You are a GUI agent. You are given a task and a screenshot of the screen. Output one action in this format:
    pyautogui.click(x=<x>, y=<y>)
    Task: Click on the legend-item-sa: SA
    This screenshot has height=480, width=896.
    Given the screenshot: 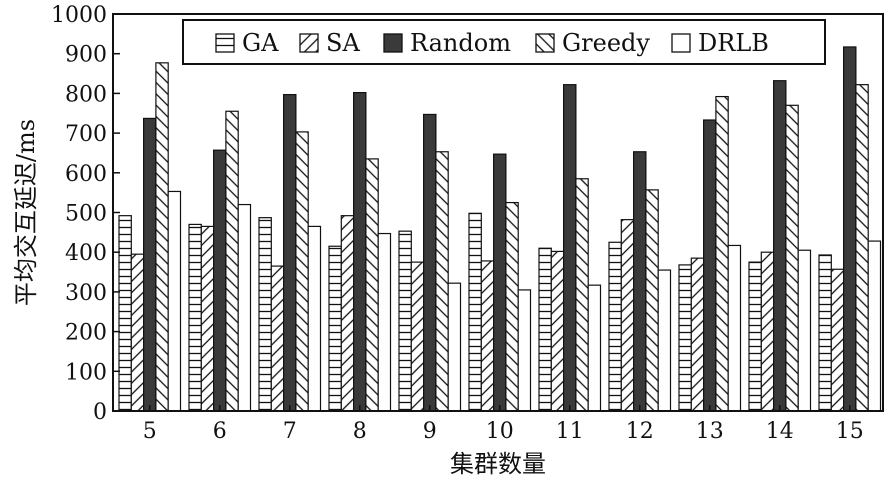 What is the action you would take?
    pyautogui.click(x=329, y=43)
    